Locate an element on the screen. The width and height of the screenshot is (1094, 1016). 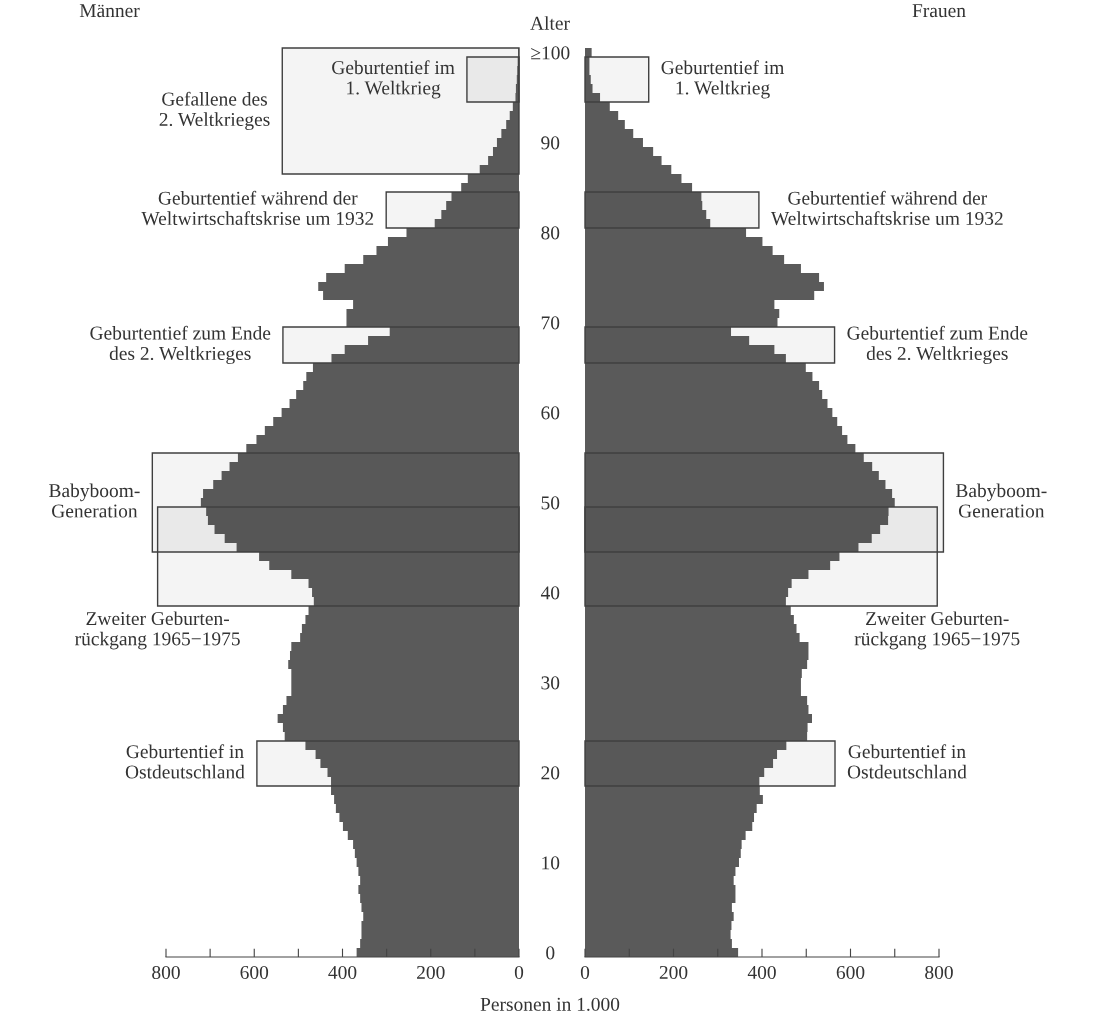
x-axis-title: Personen in 1.000 is located at coordinates (550, 1004).